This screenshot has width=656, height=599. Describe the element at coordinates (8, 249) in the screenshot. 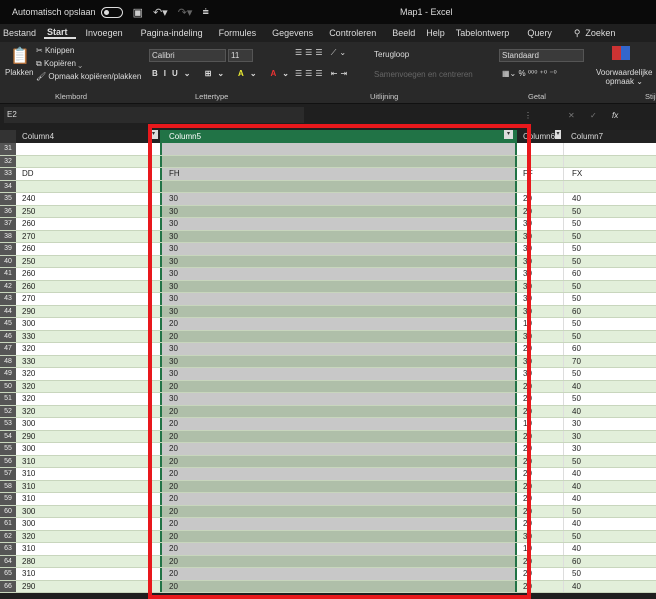

I see `row-number: 39` at that location.